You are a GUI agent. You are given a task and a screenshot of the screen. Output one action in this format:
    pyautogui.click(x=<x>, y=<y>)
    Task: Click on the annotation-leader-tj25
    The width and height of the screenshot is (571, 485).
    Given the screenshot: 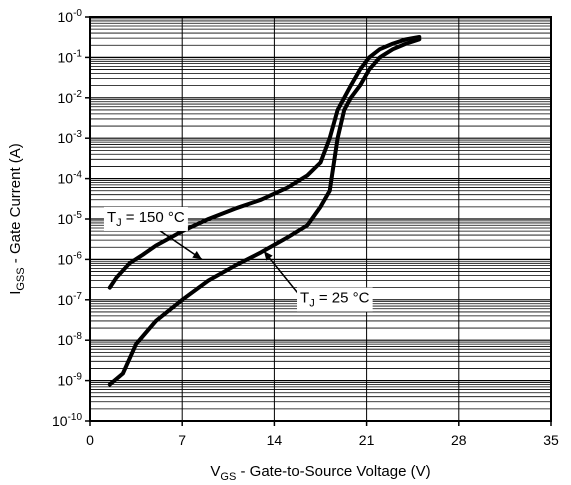 What is the action you would take?
    pyautogui.click(x=282, y=274)
    